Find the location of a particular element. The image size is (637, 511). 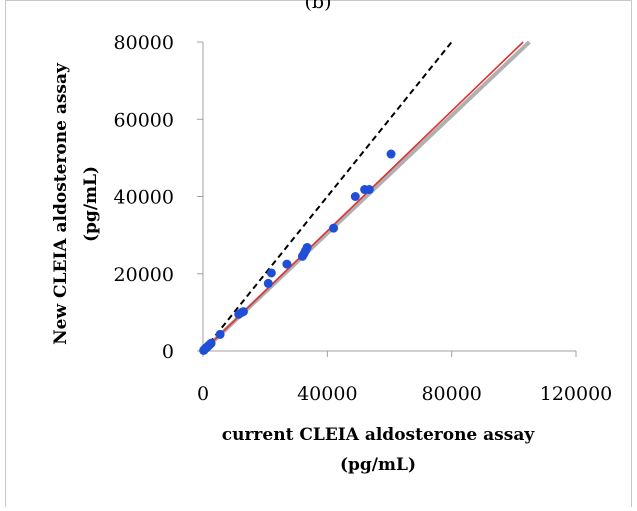

x-axis-title-line1: current CLEIA aldosterone assay is located at coordinates (379, 435).